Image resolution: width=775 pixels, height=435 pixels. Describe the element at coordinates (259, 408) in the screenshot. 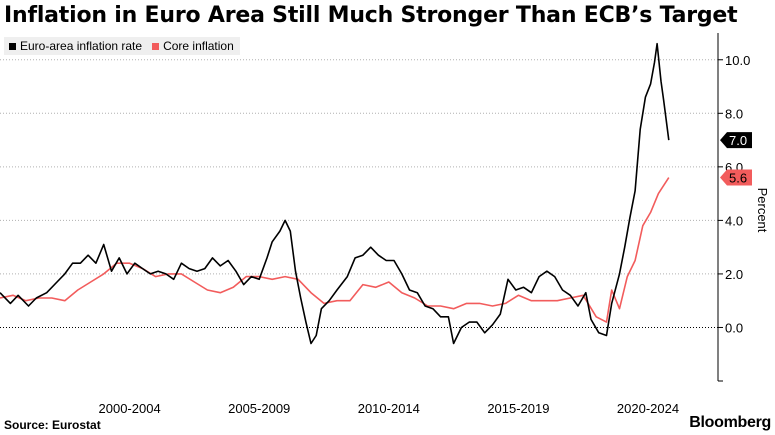

I see `x-tick-label: 2005-2009` at that location.